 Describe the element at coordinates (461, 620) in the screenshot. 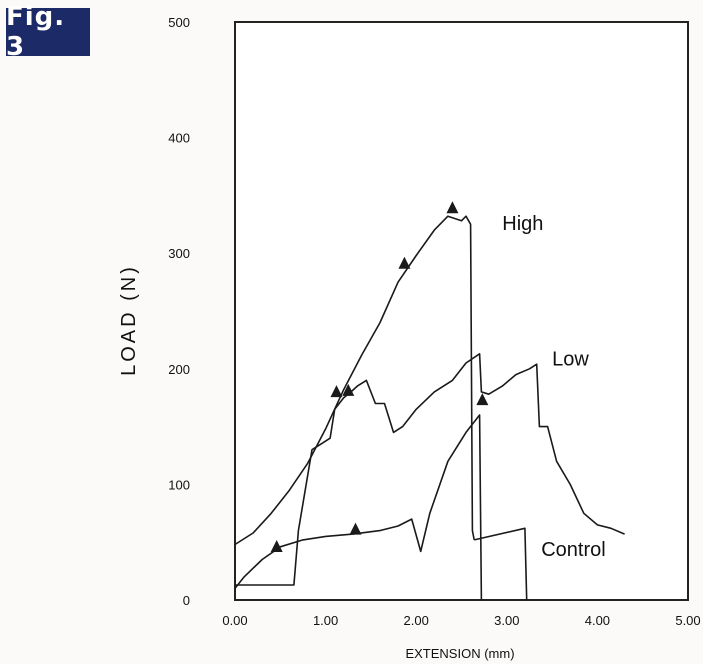

I see `x-axis-ticks: 0.00 1.00 2.00 3.00 4.00 5.00` at that location.